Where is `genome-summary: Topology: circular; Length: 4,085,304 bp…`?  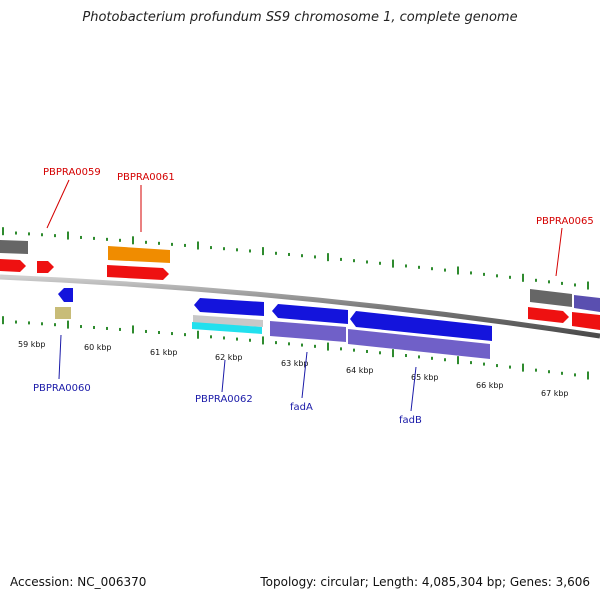
genome-summary: Topology: circular; Length: 4,085,304 bp… is located at coordinates (425, 582).